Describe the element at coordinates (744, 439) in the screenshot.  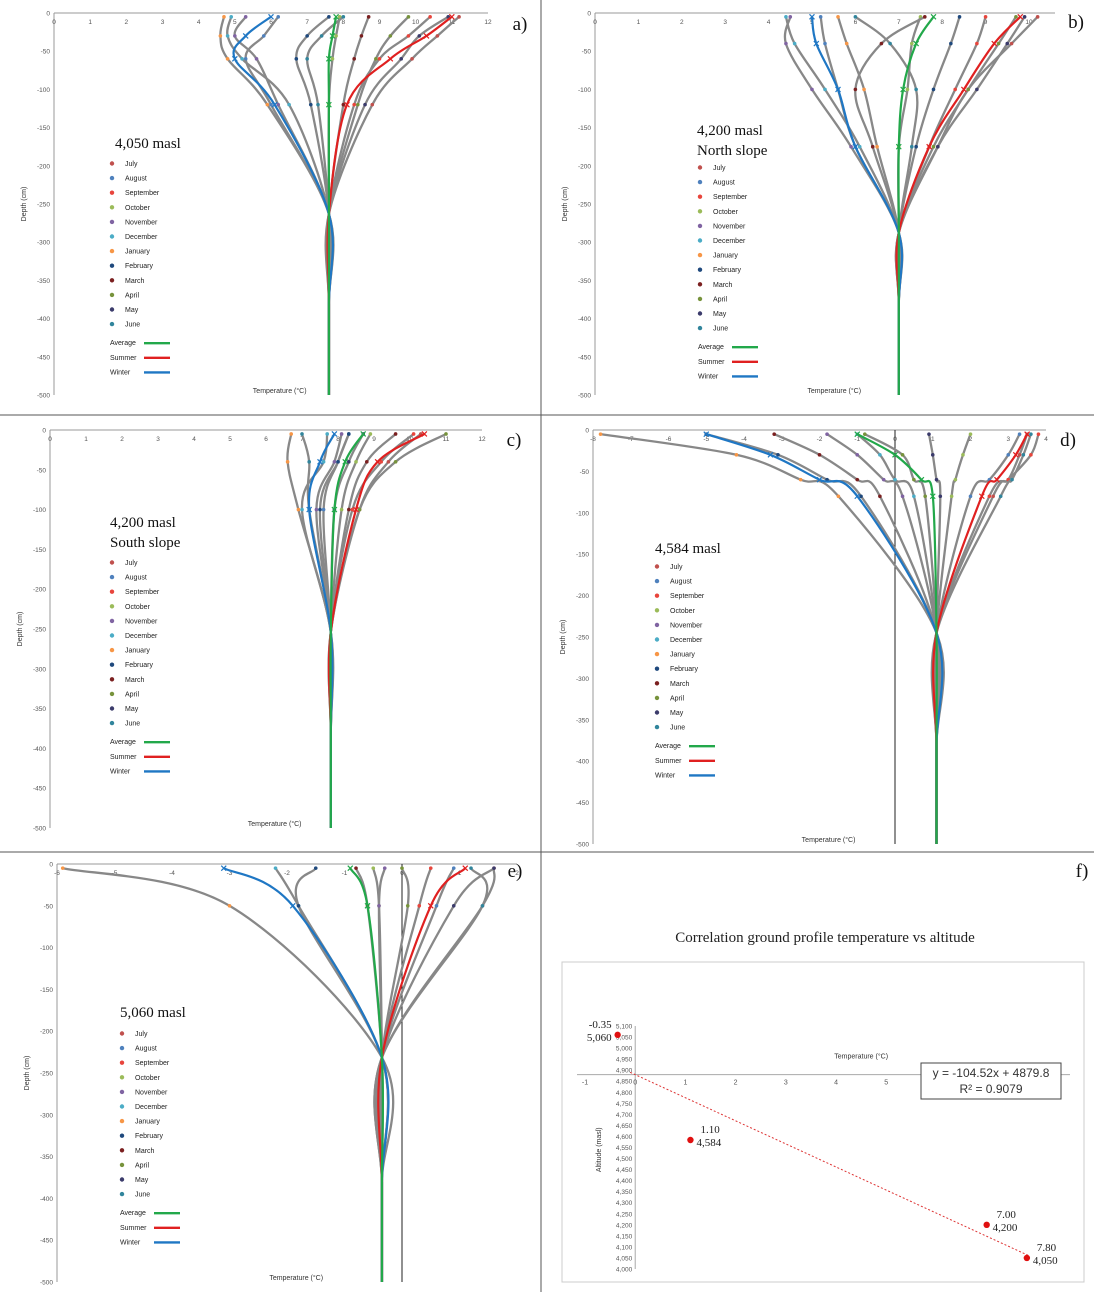
I see `x-tick-label: -4` at that location.